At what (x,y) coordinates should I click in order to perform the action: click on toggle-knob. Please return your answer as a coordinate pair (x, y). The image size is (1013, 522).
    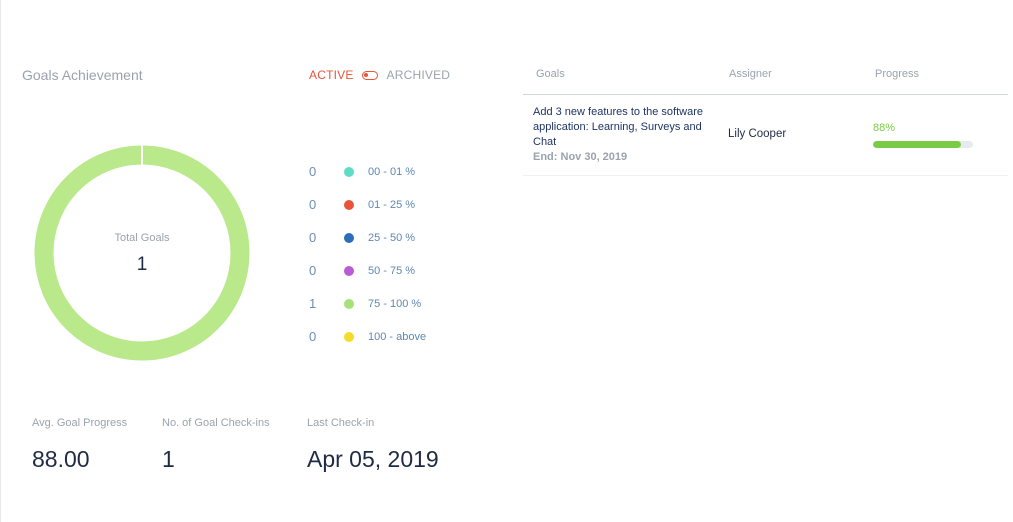
    Looking at the image, I should click on (365, 74).